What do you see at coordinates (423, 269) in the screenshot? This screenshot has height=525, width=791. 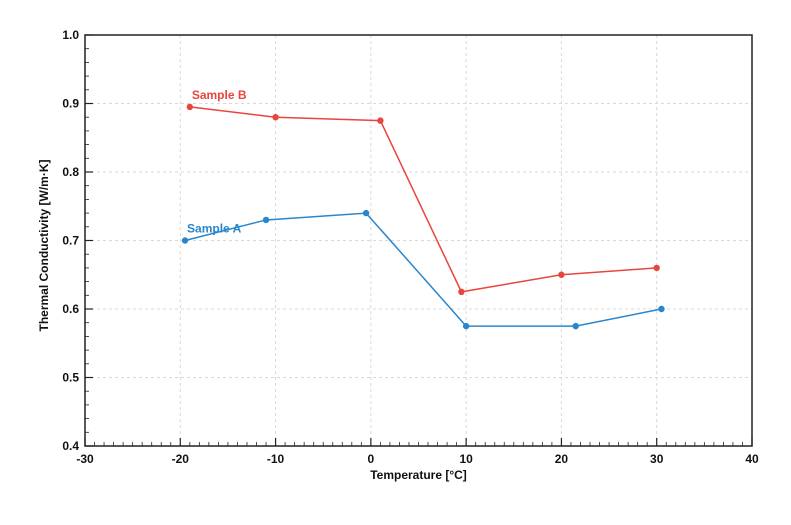 I see `sample-a-line` at bounding box center [423, 269].